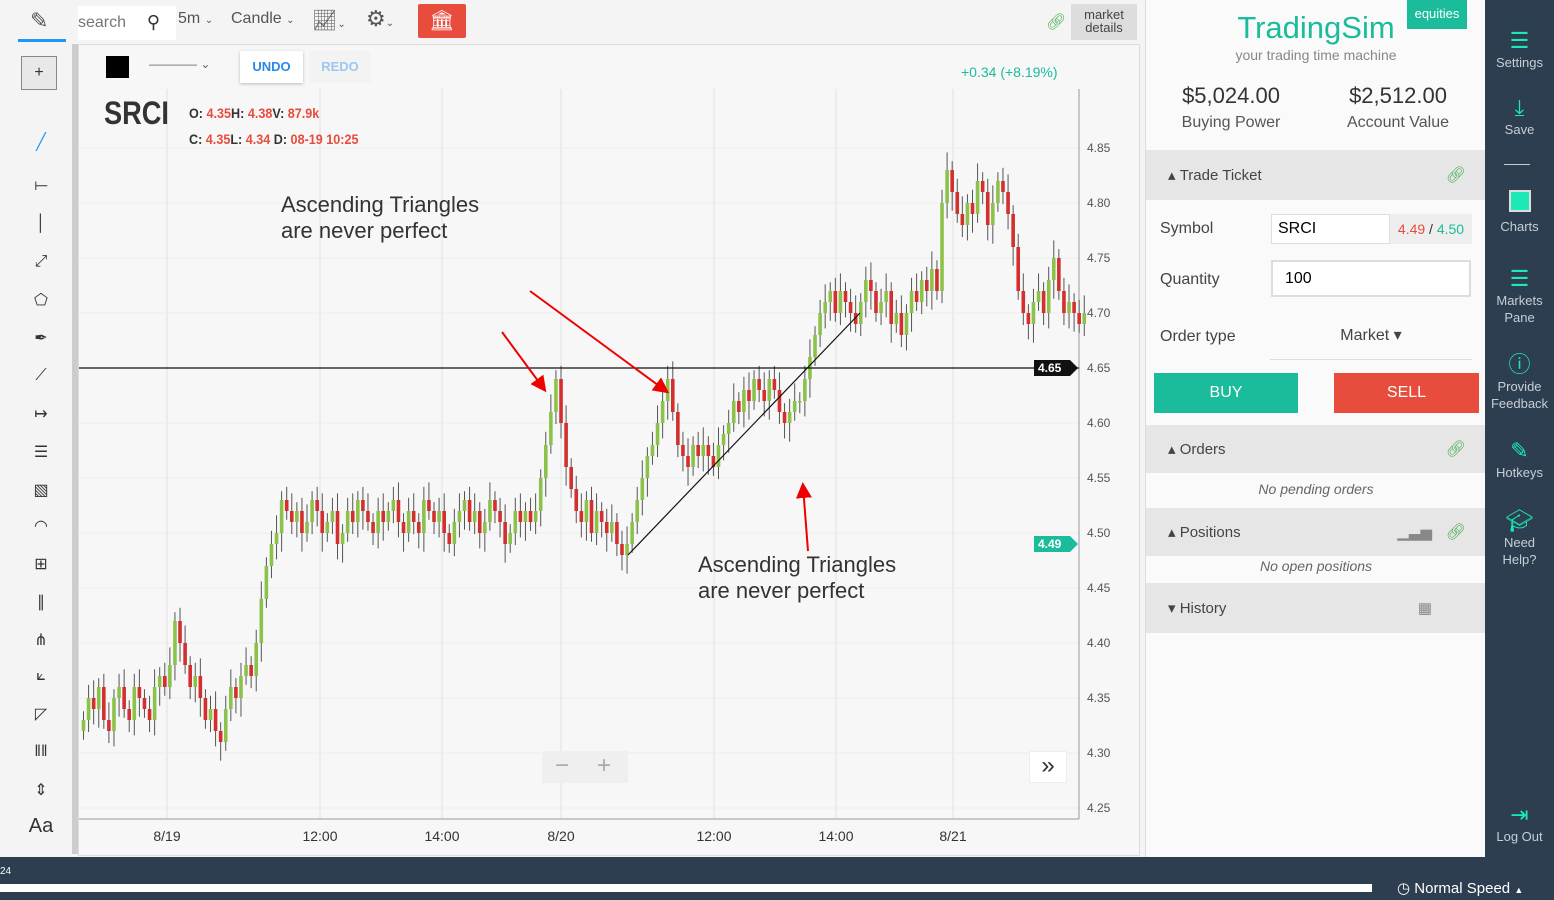 The height and width of the screenshot is (900, 1554). What do you see at coordinates (41, 338) in the screenshot?
I see `brush-tool: ✒` at bounding box center [41, 338].